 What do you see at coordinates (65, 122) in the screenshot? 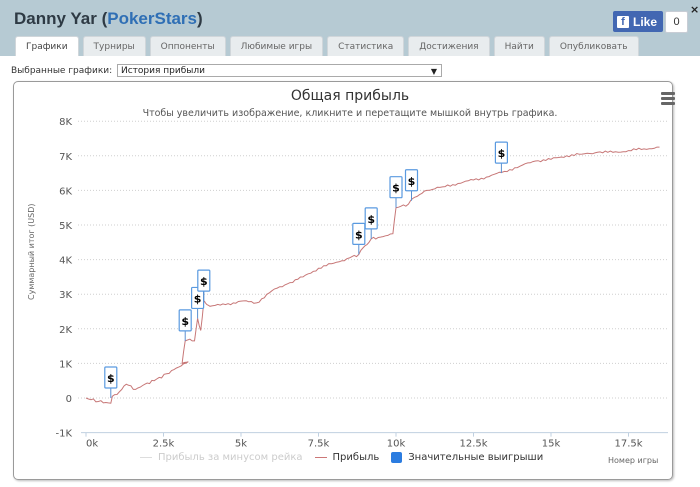
I see `y-tick-label: 8K` at bounding box center [65, 122].